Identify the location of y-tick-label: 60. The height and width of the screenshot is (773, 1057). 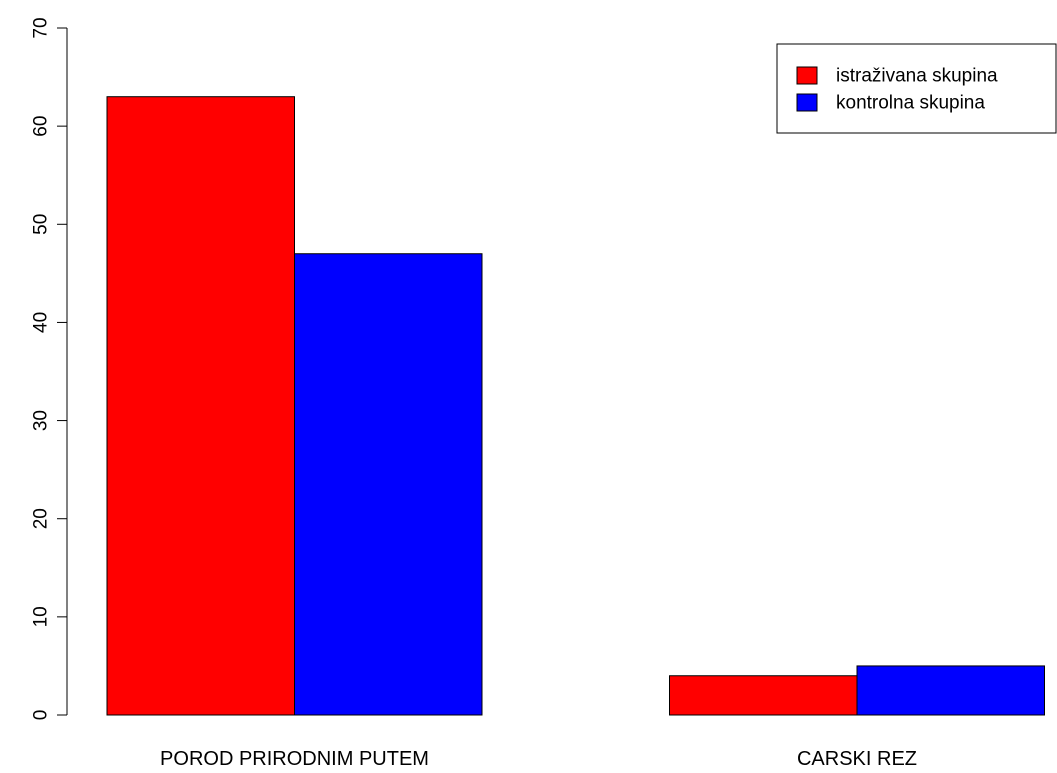
(41, 126).